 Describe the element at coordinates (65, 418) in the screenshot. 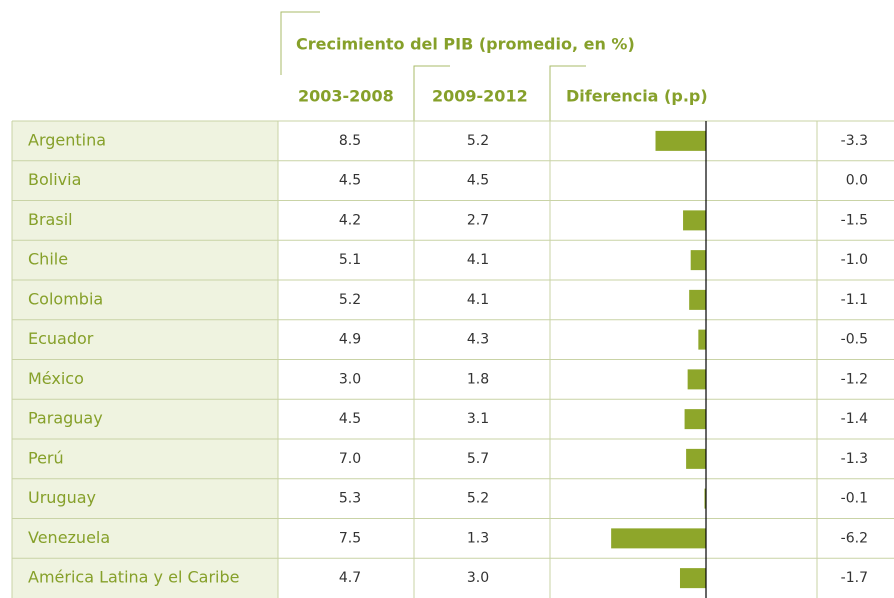

I see `row-name: Paraguay` at that location.